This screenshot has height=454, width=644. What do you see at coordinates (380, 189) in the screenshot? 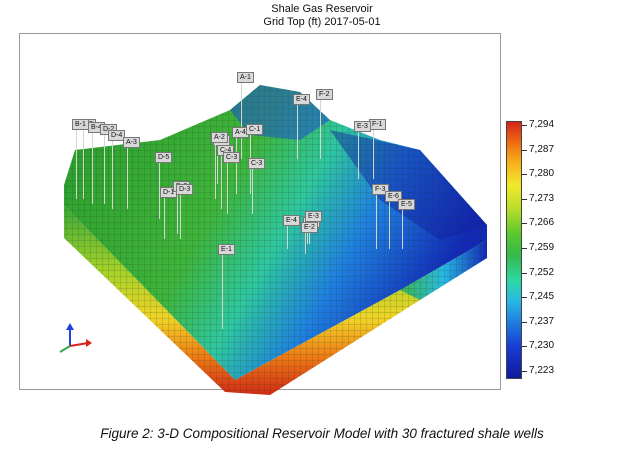
I see `well-label: F-3` at bounding box center [380, 189].